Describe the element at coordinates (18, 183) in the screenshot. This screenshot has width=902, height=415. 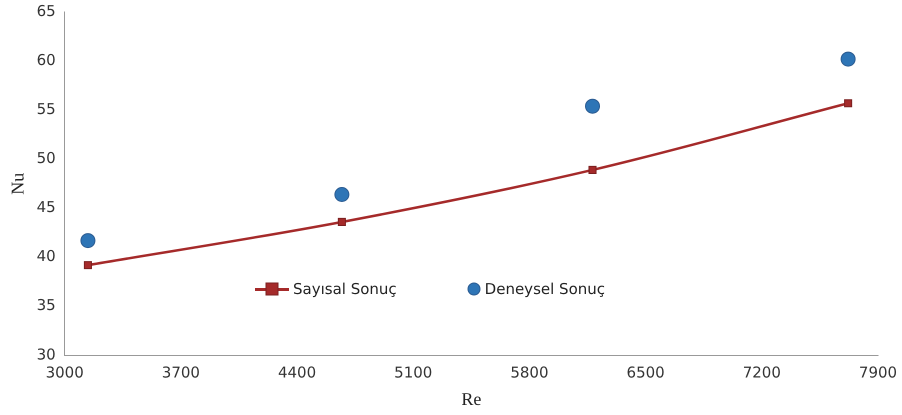
I see `y-axis-title: Nu` at that location.